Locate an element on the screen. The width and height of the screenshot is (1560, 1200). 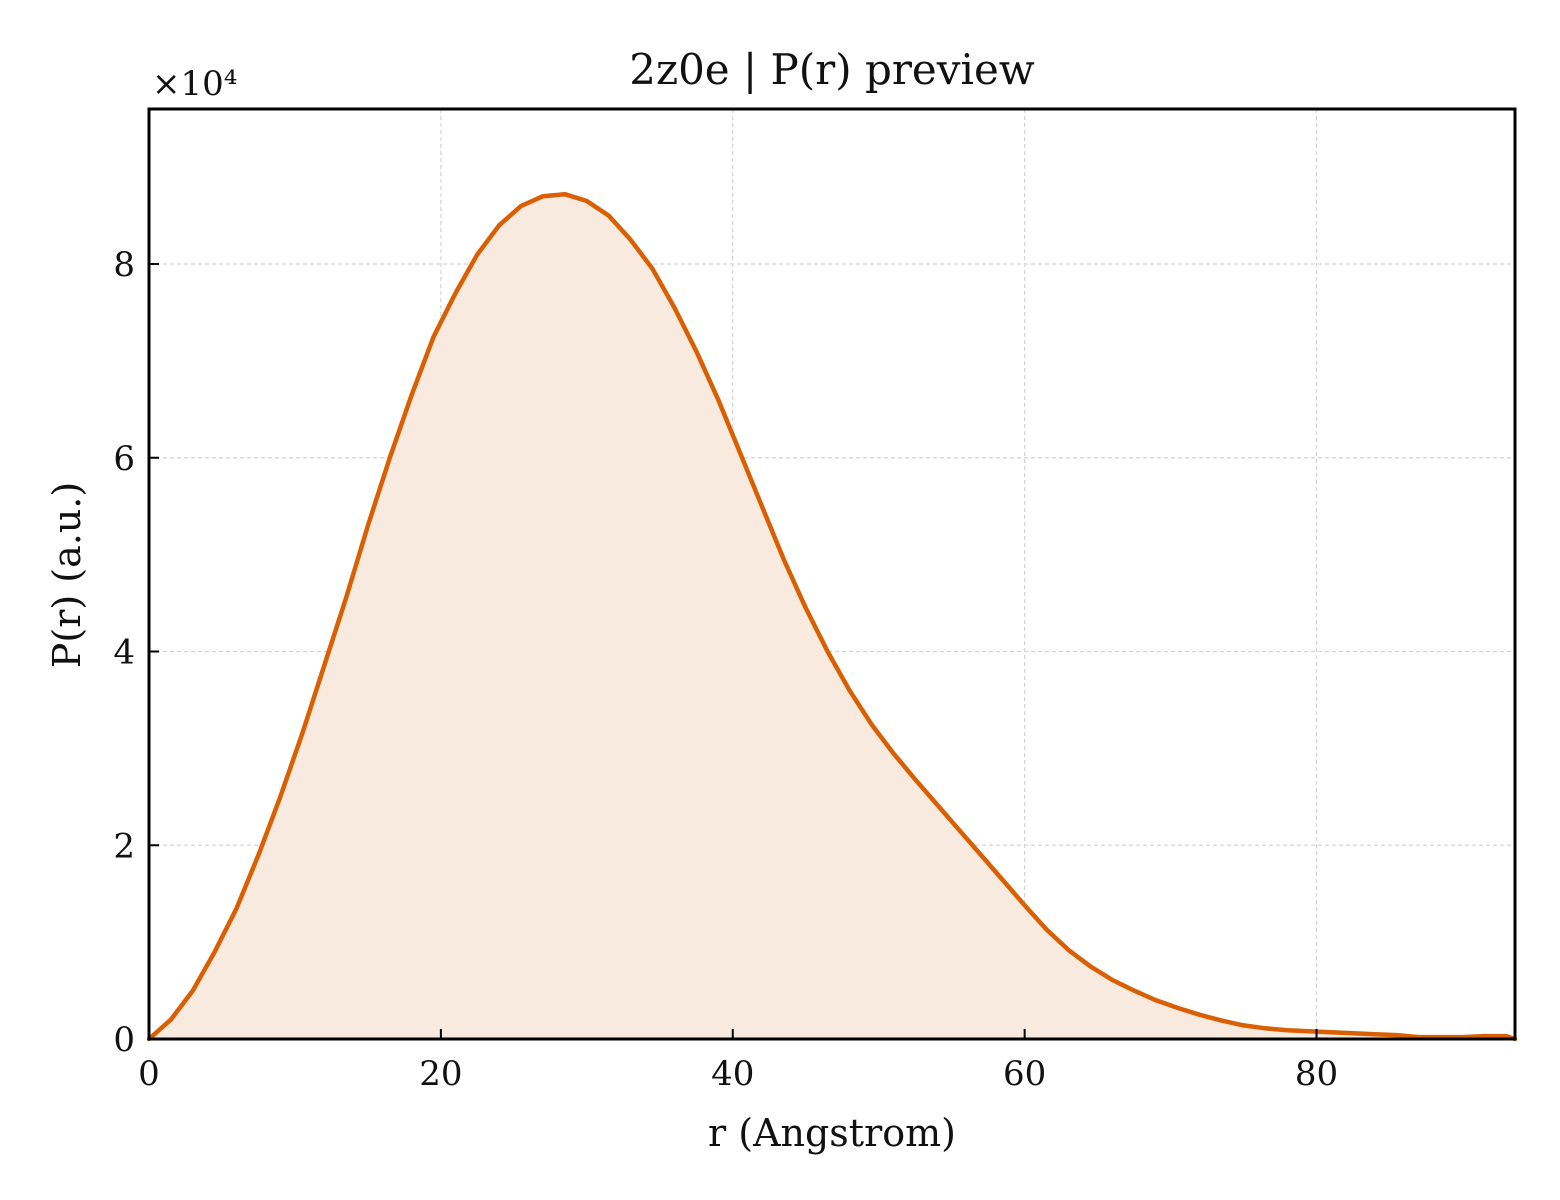
x-tick-label: 40 is located at coordinates (732, 1074).